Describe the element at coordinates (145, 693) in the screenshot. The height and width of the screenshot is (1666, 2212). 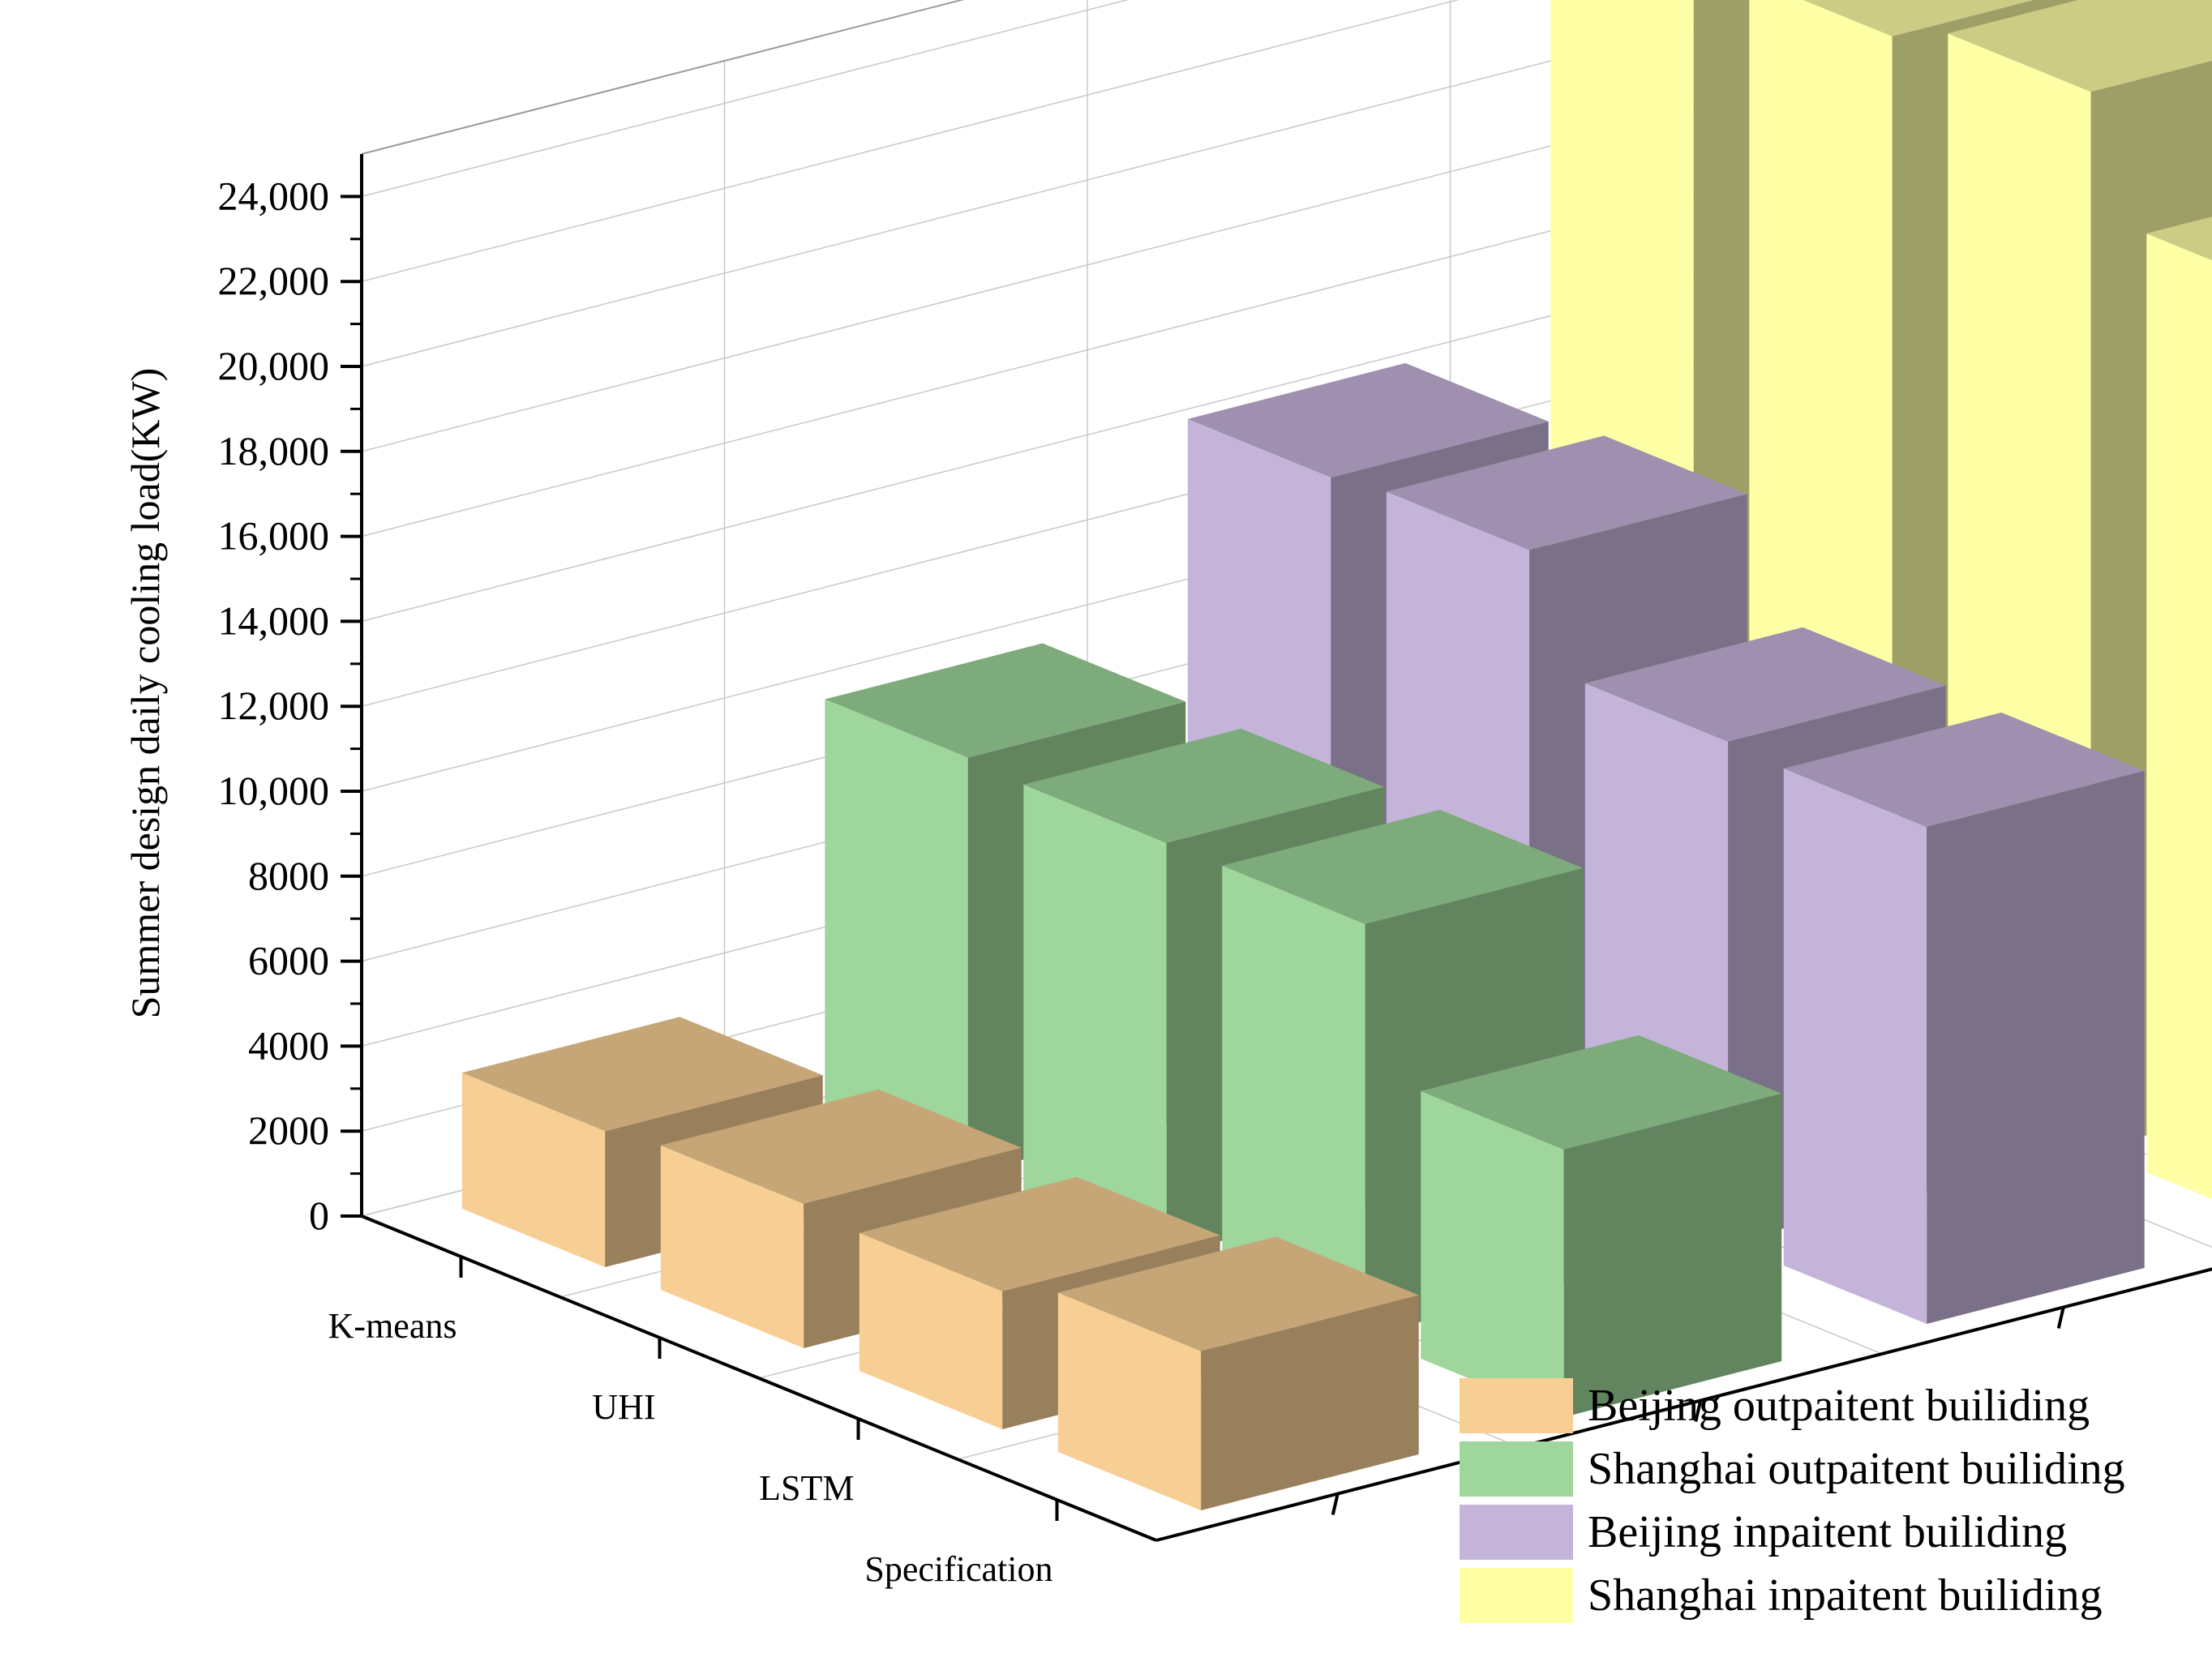
I see `y-axis-title: Summer design daily cooling load(KW)` at that location.